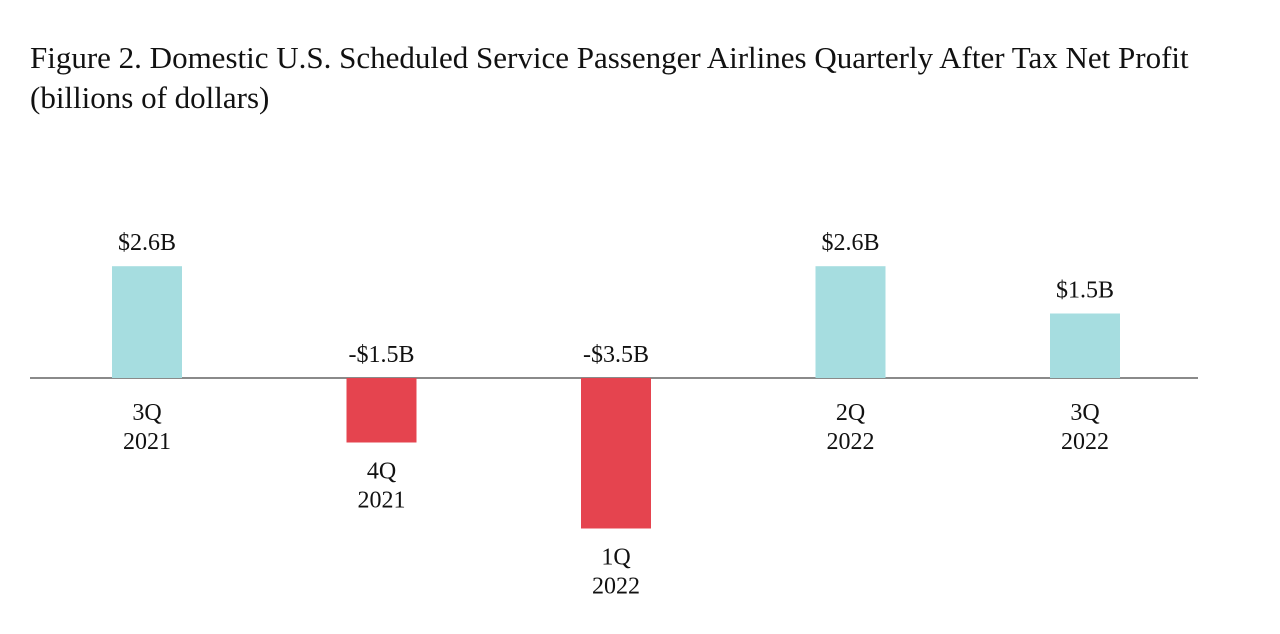  Describe the element at coordinates (850, 413) in the screenshot. I see `category-label-3-0: 2Q` at that location.